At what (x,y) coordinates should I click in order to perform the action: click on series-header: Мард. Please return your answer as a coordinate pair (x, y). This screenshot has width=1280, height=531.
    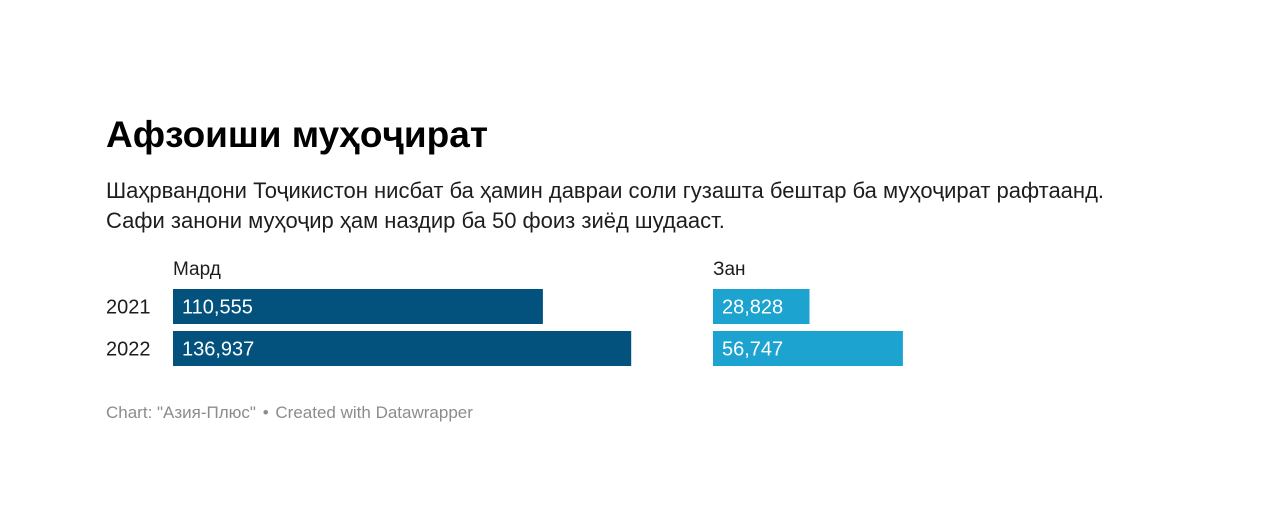
    Looking at the image, I should click on (197, 269).